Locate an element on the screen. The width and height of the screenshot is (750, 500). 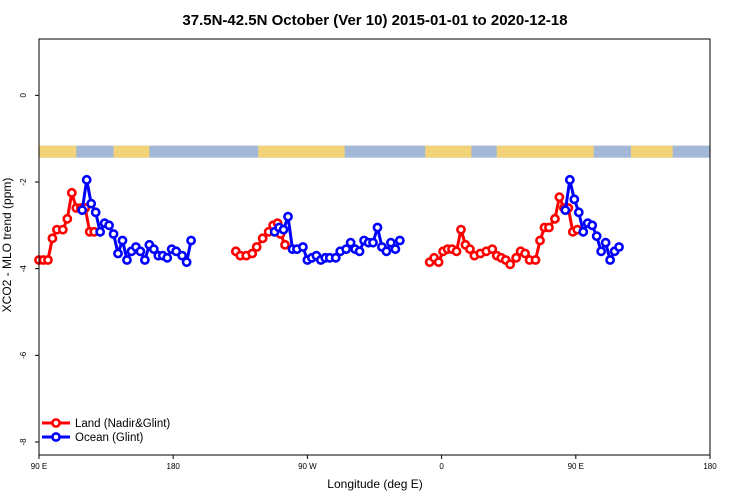
y-tick-label: 0 is located at coordinates (23, 95).